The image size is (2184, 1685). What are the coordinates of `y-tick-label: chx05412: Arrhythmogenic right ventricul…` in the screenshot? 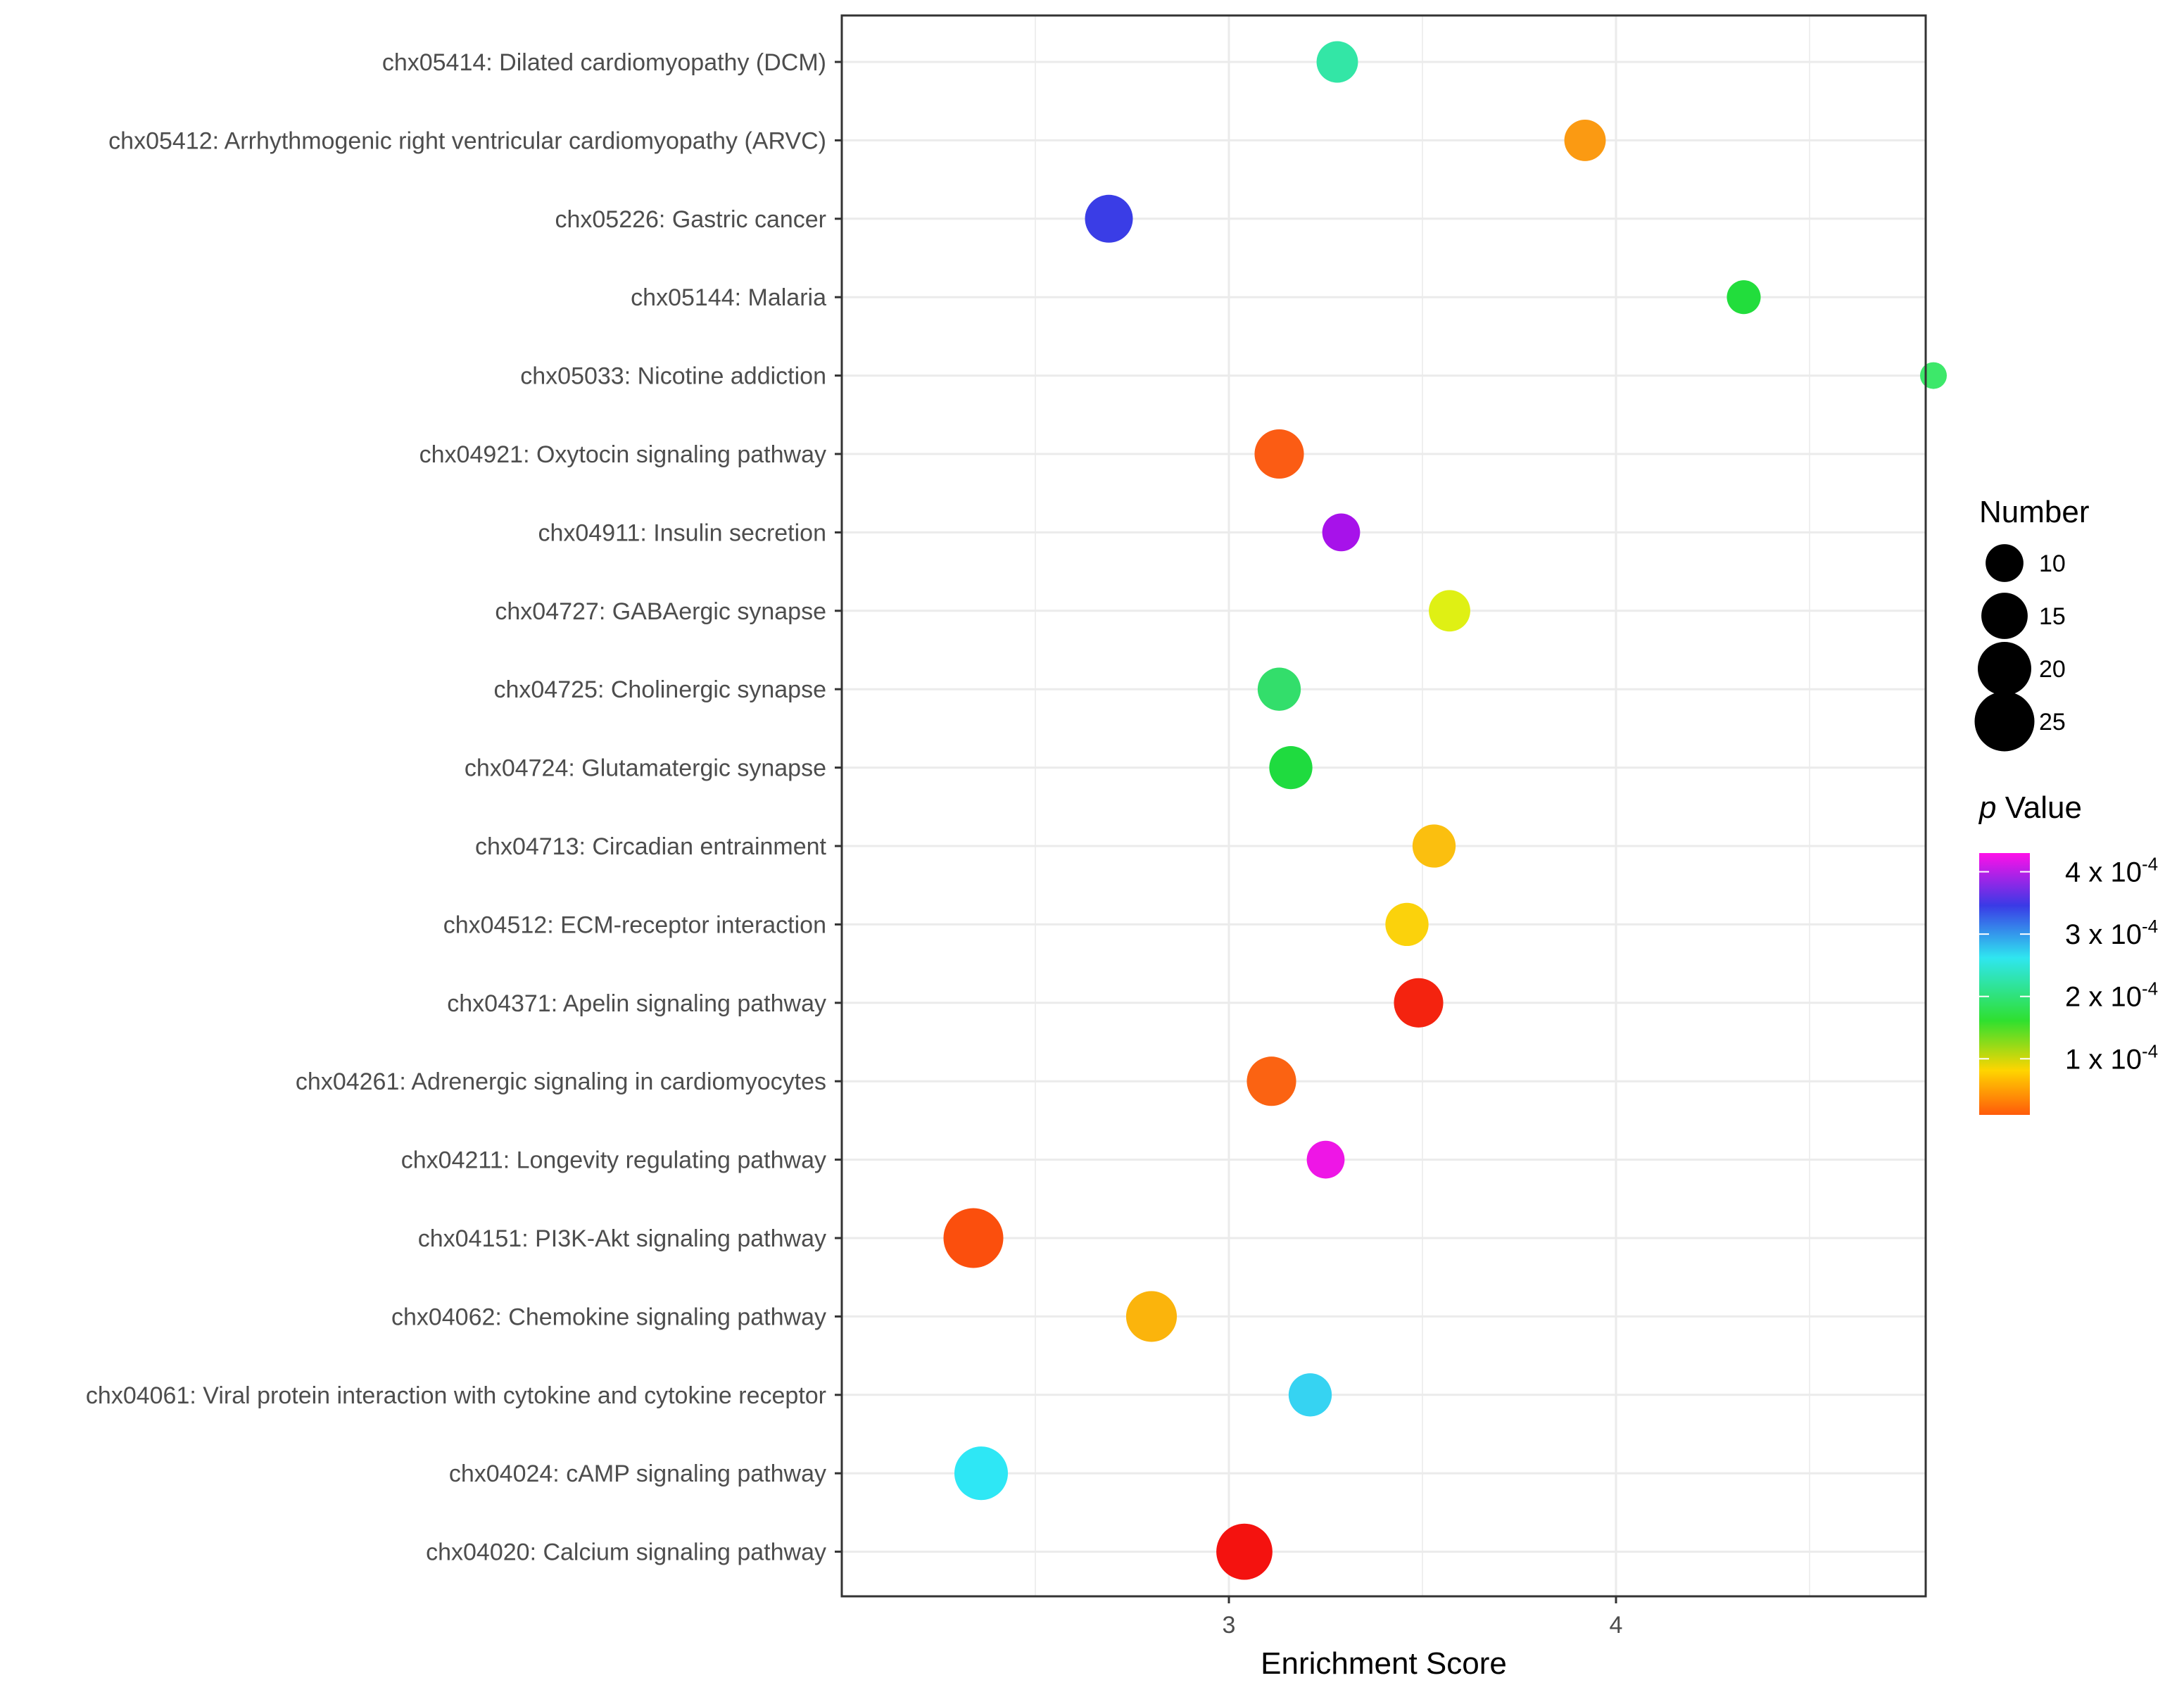 It's located at (467, 140).